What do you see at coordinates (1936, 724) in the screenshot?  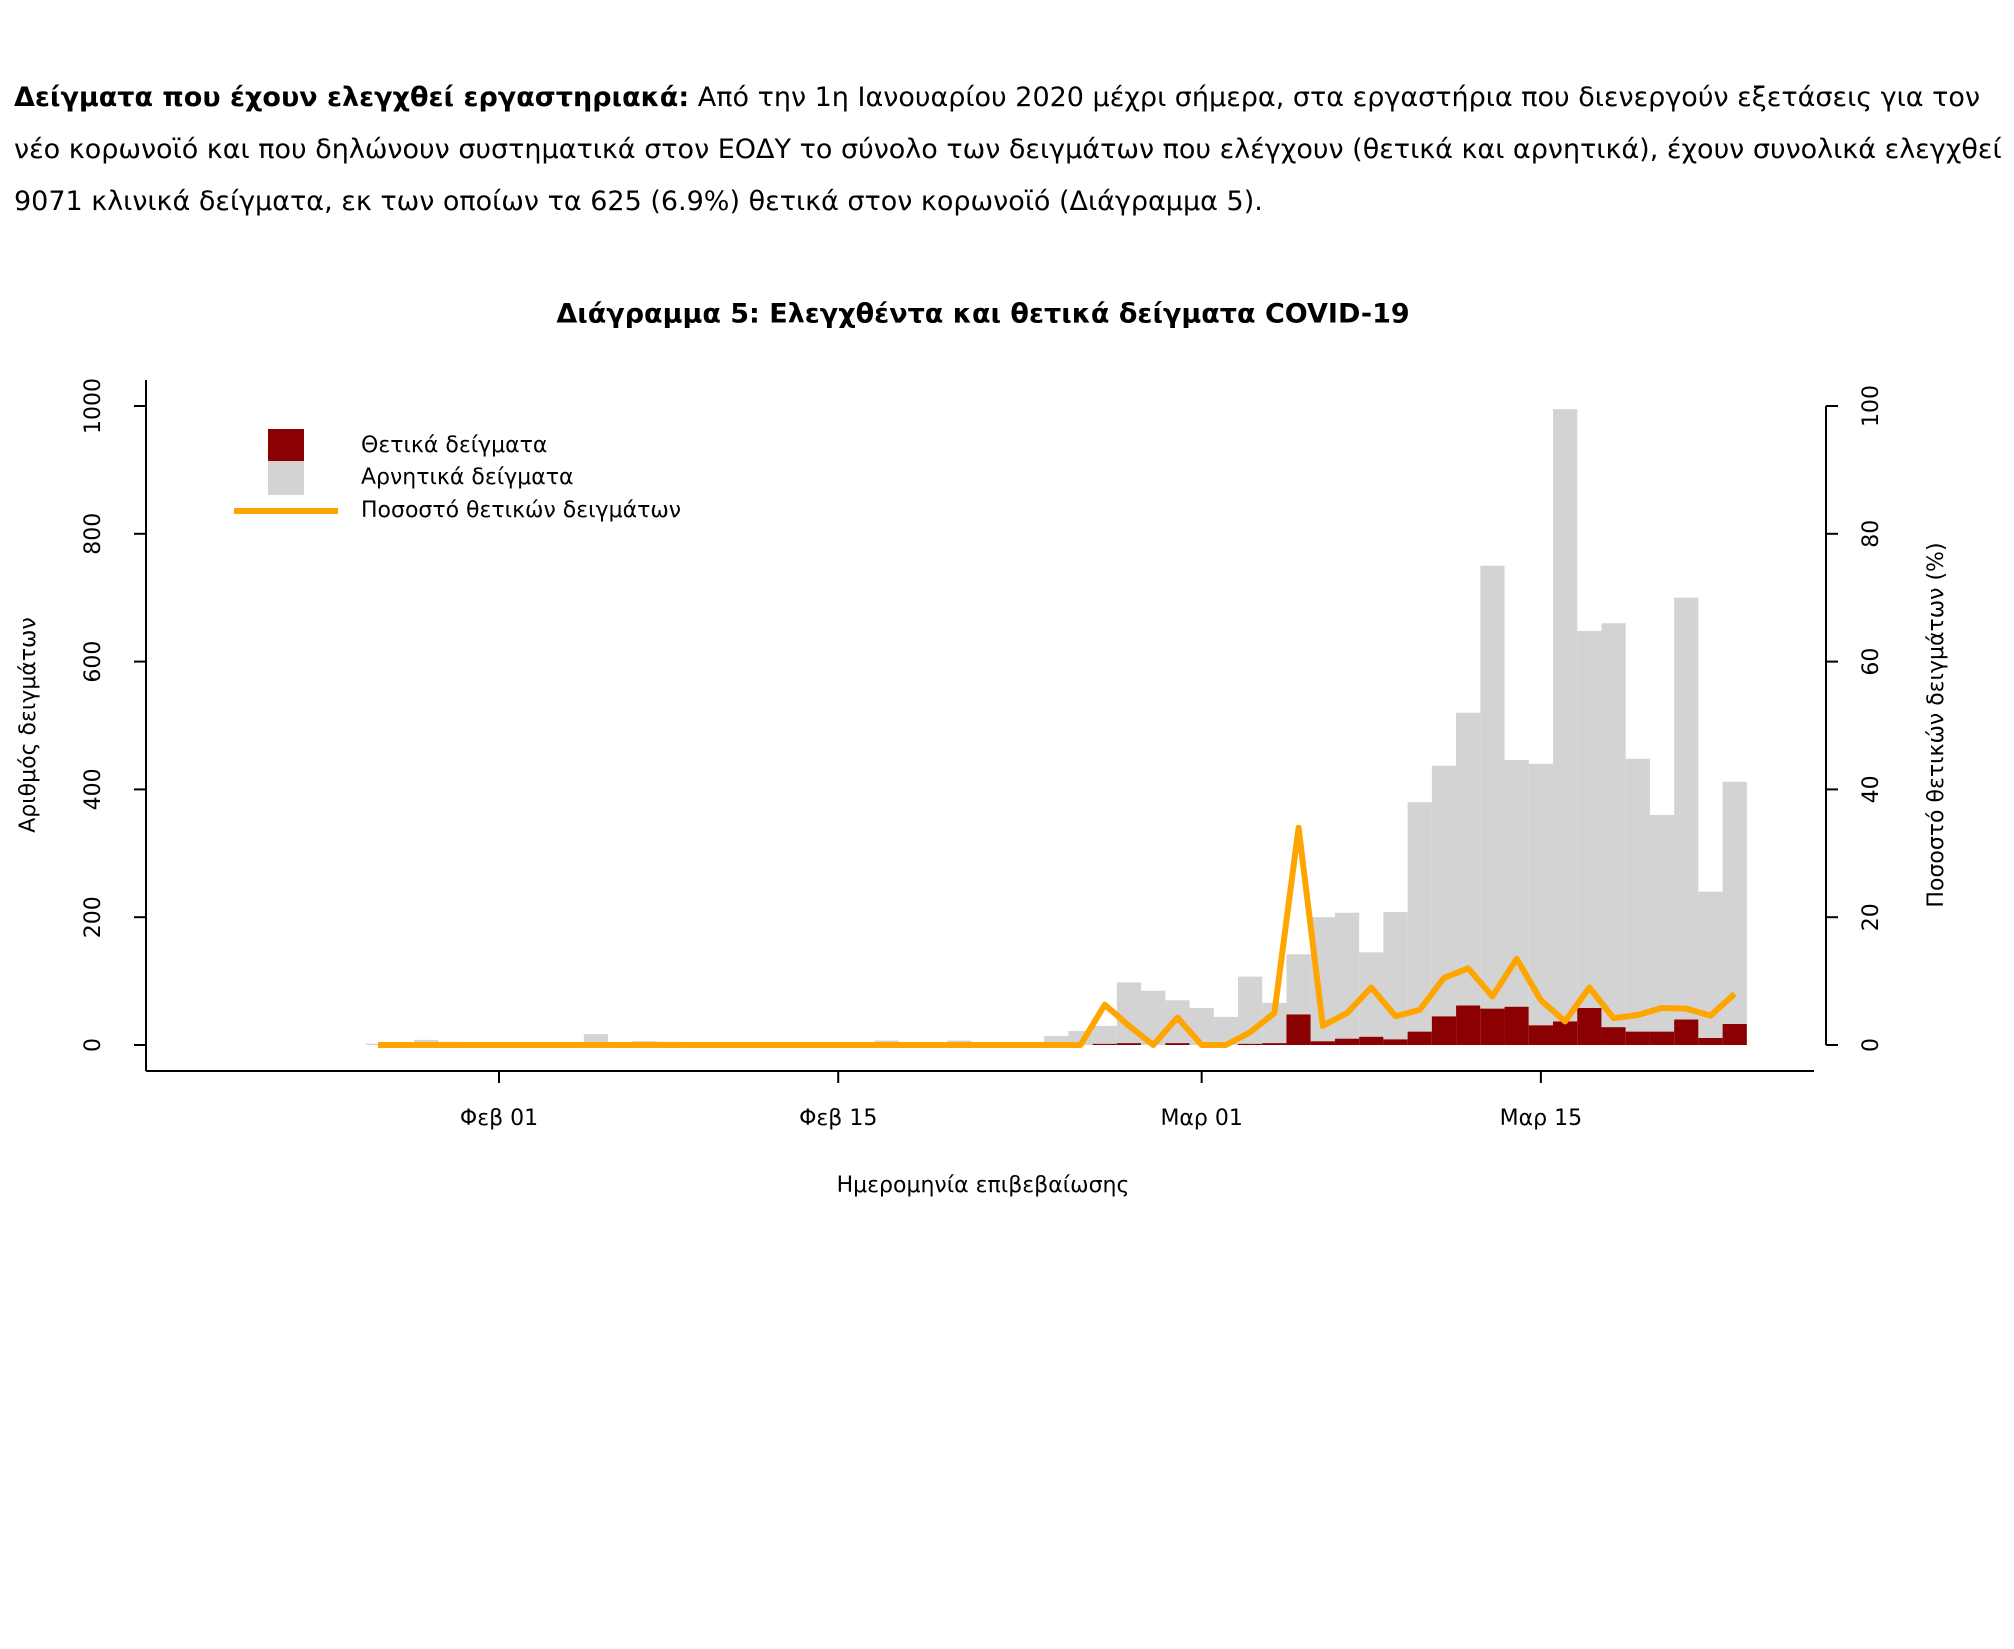 I see `y2-axis-label: Ποσοστό θετικών δειγμάτων (%)` at bounding box center [1936, 724].